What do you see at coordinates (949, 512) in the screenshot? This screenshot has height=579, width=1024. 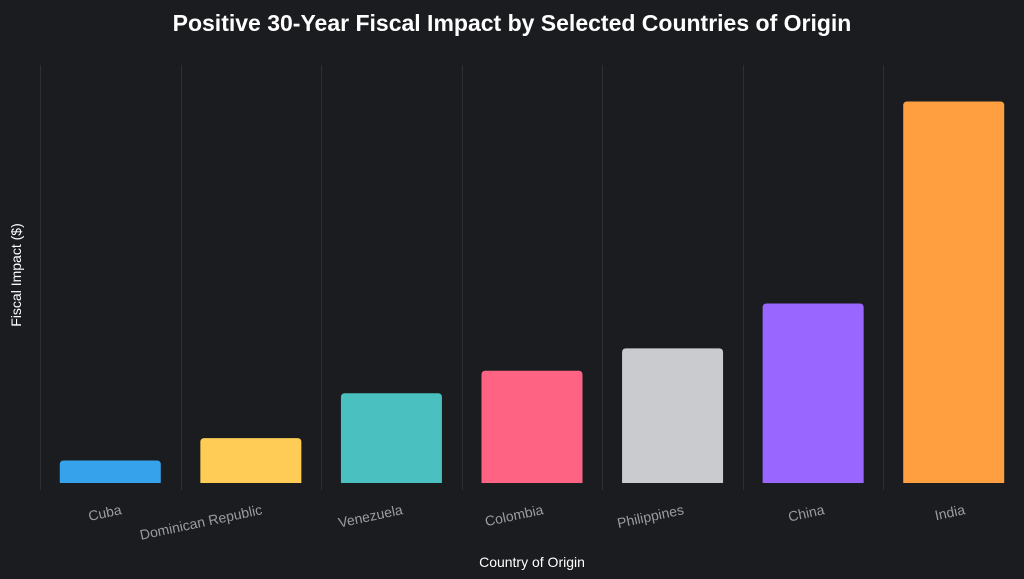 I see `x-tick-label: India` at bounding box center [949, 512].